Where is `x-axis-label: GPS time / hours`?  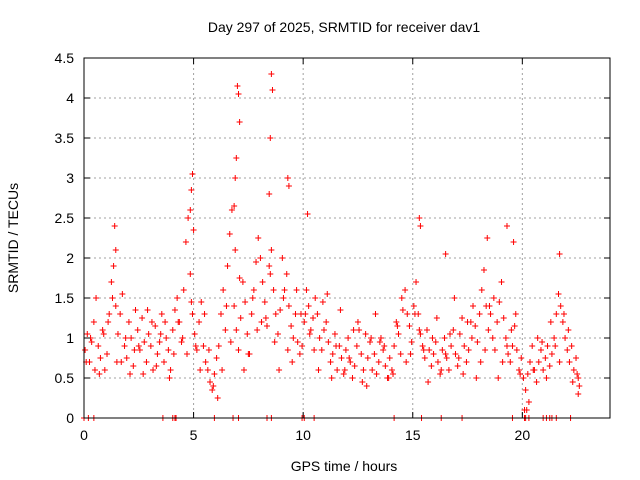
x-axis-label: GPS time / hours is located at coordinates (344, 466).